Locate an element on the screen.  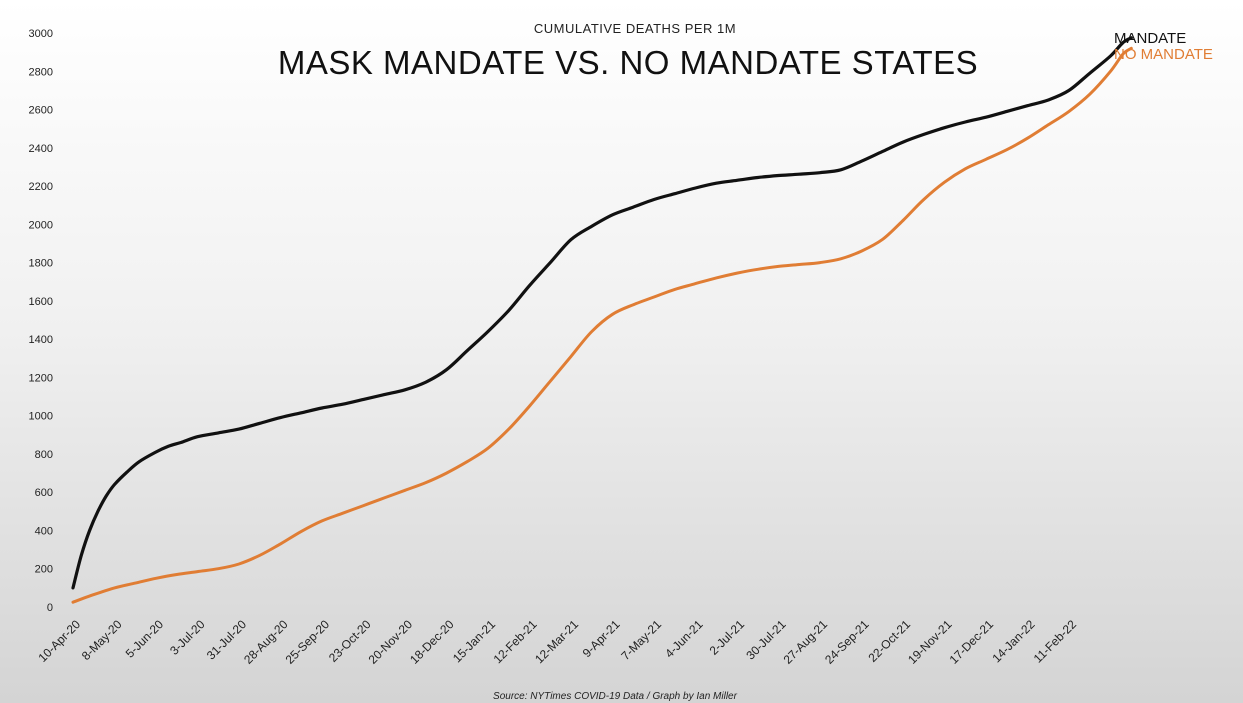
y-tick-label: 1600 is located at coordinates (41, 302).